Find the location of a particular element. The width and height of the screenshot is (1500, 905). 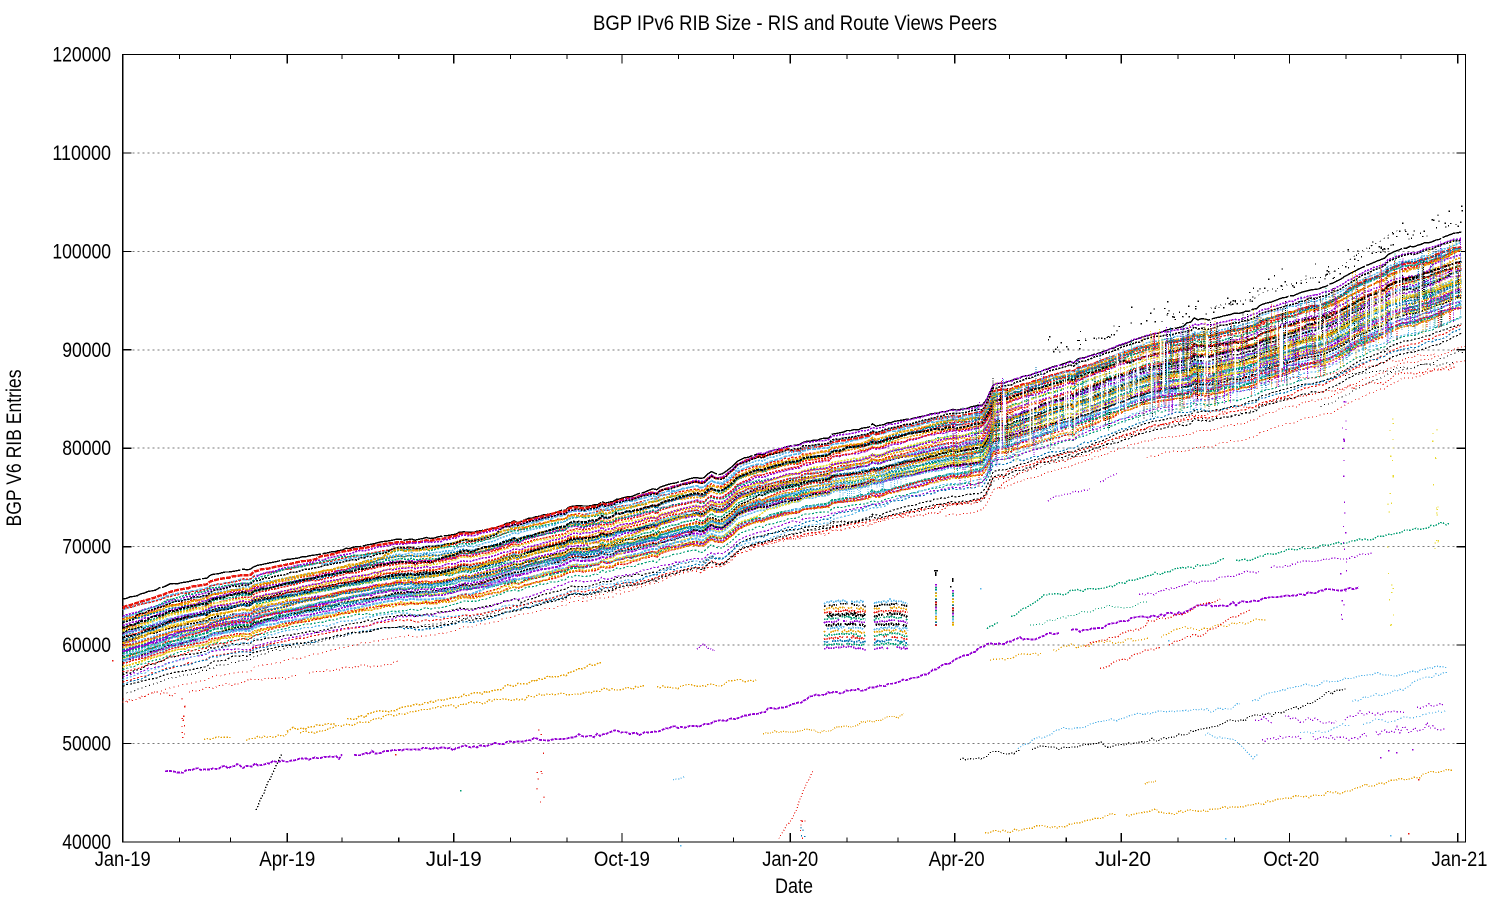

svg-text: Oct-19 is located at coordinates (622, 859).